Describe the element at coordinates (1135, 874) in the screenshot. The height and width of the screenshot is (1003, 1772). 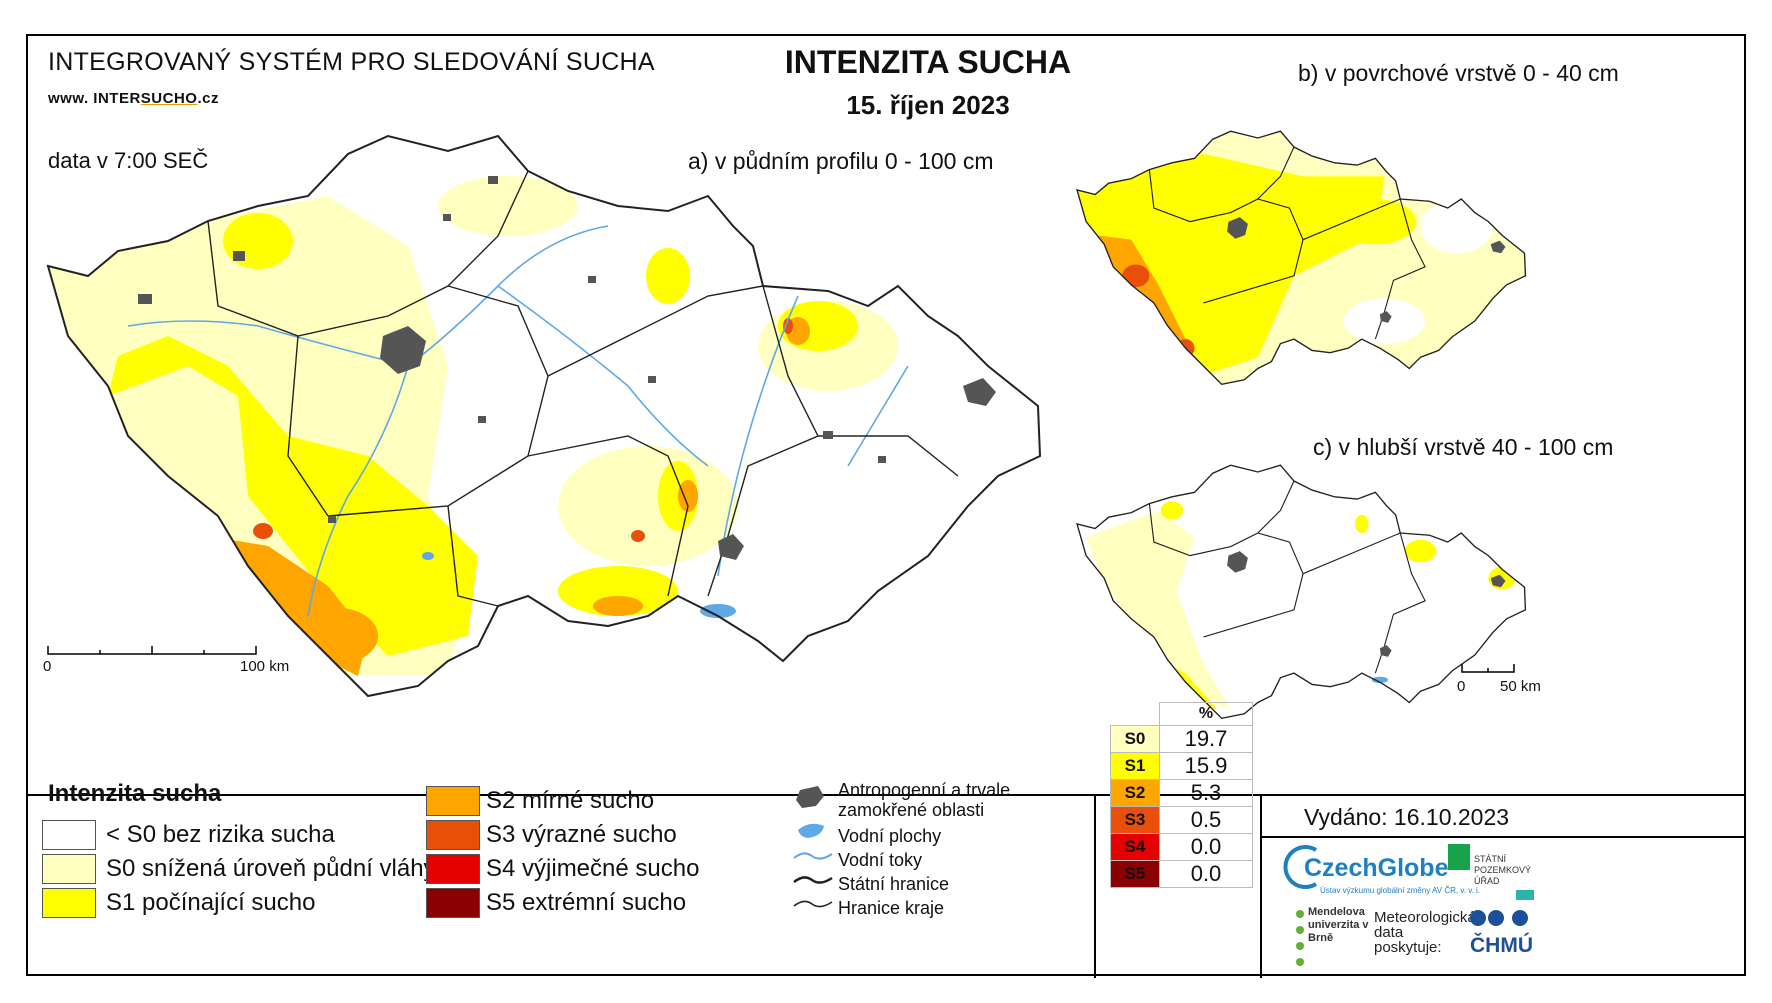
I see `stats-class: S5` at that location.